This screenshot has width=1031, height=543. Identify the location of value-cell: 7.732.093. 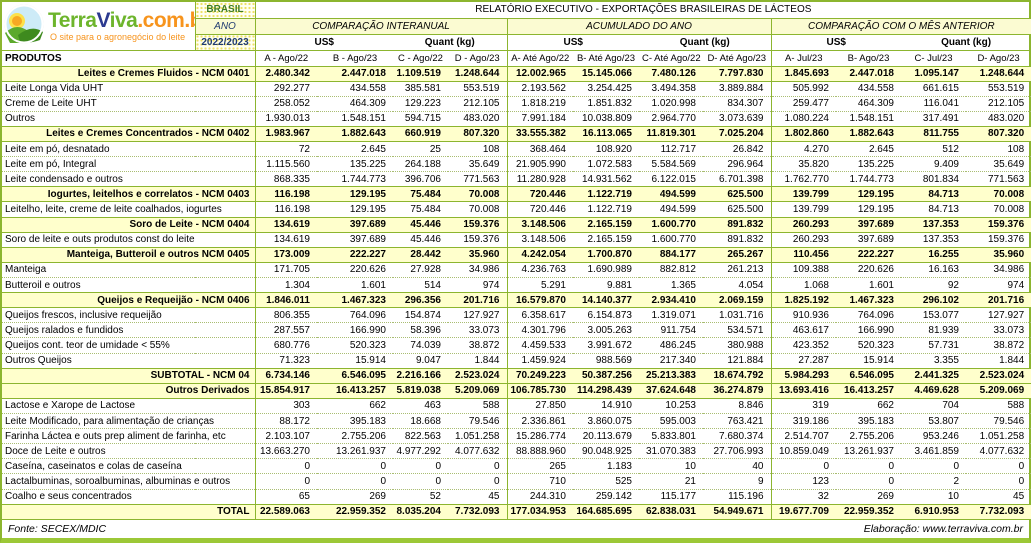
(478, 512).